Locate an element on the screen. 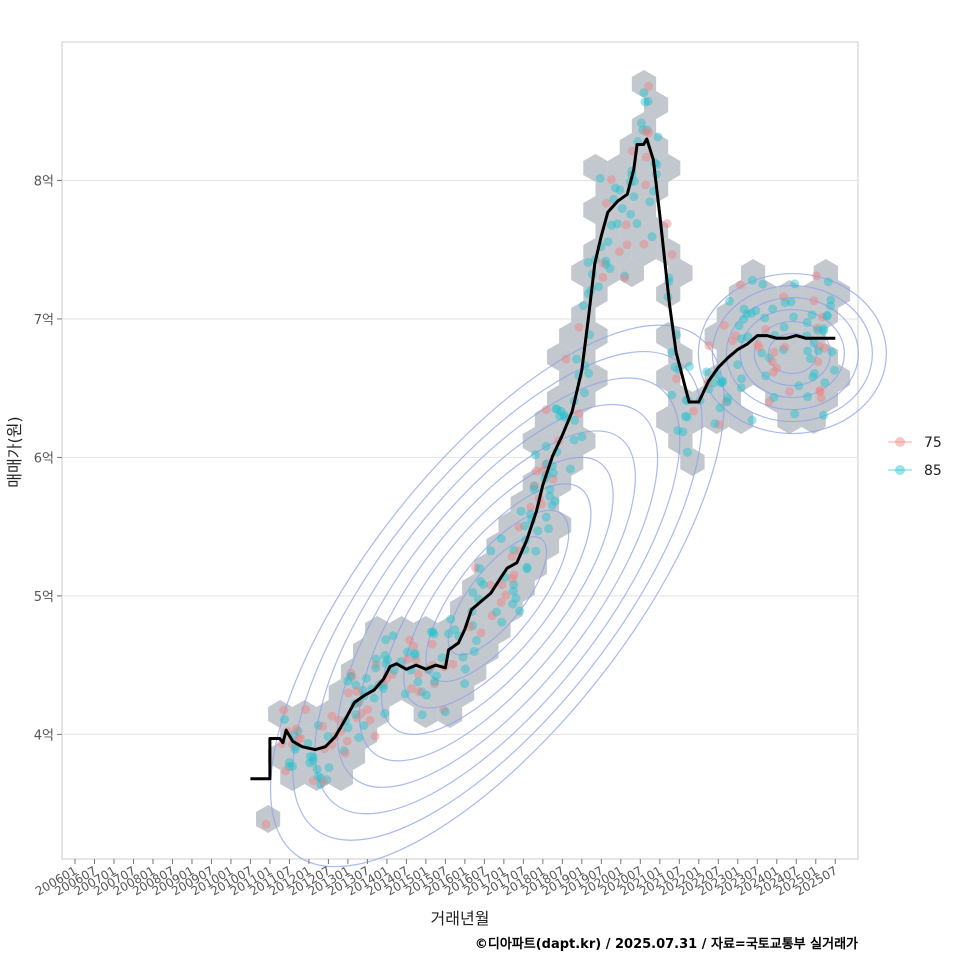 Image resolution: width=960 pixels, height=964 pixels. y-tick-label: 7억 is located at coordinates (44, 320).